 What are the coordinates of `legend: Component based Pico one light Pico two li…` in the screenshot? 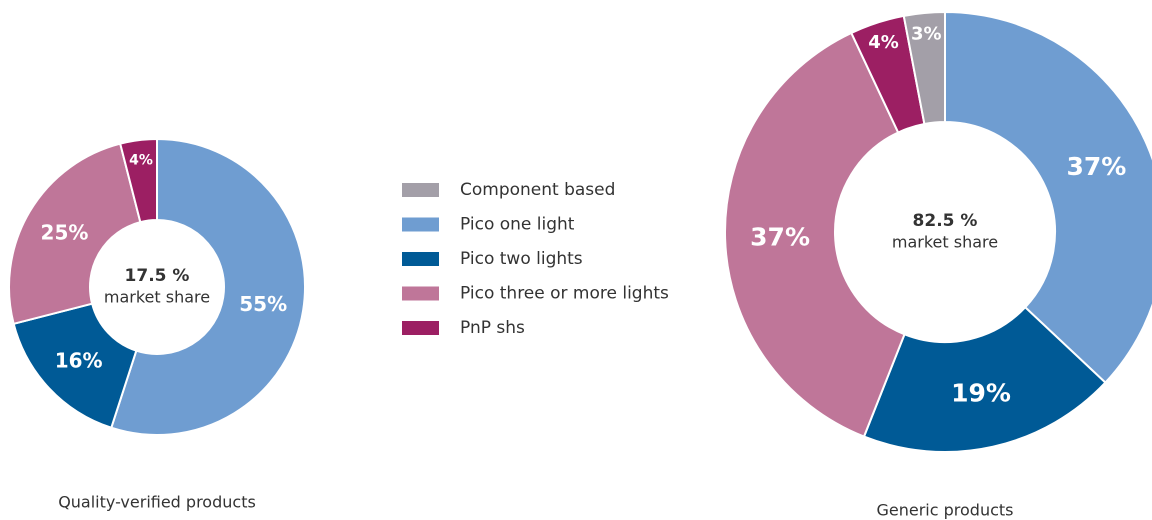 It's located at (535, 259).